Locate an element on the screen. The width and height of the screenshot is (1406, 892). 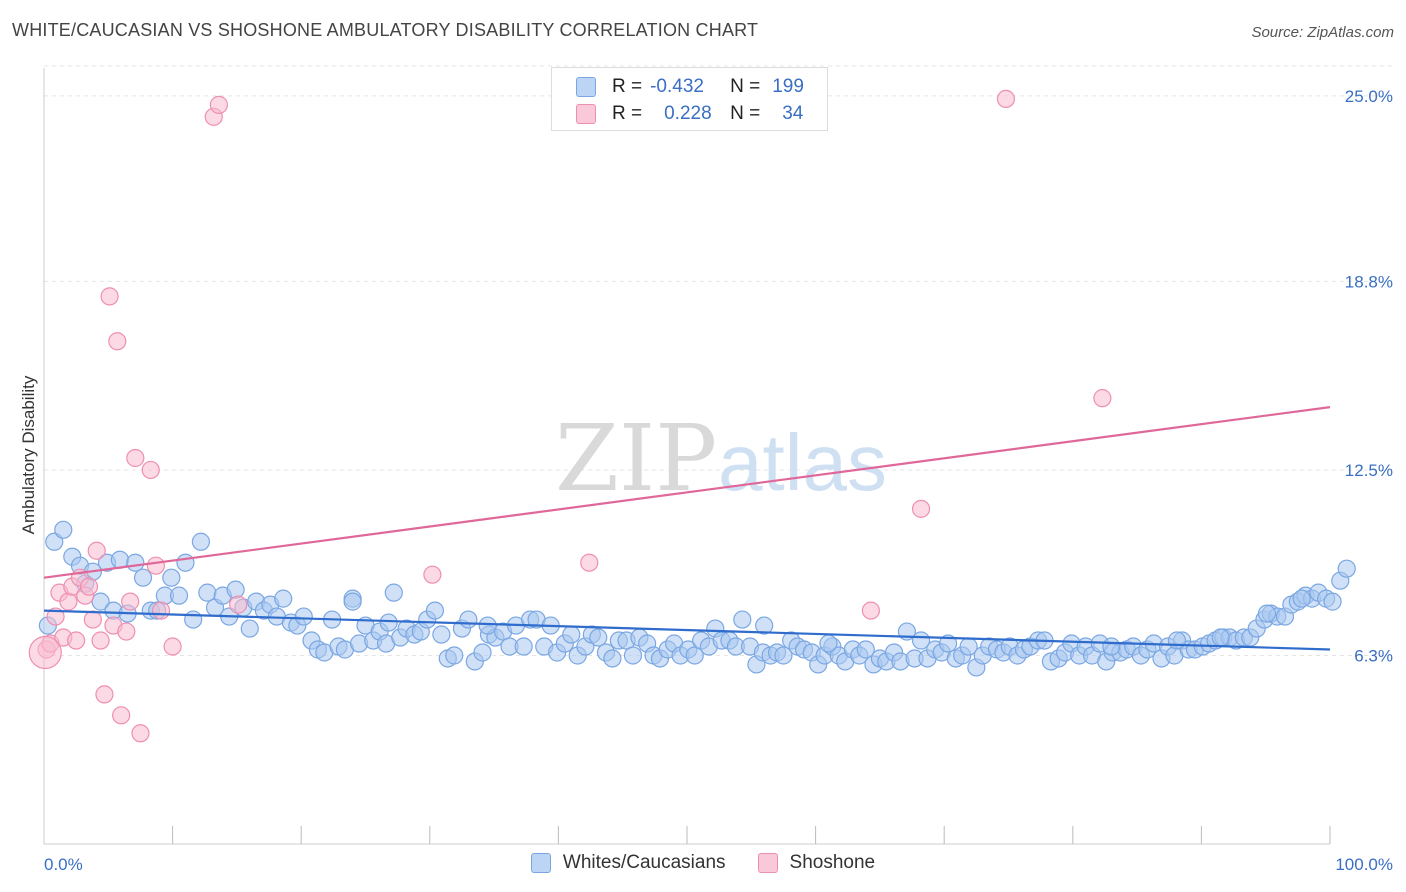
watermark-atlas: atlas is located at coordinates (802, 462).